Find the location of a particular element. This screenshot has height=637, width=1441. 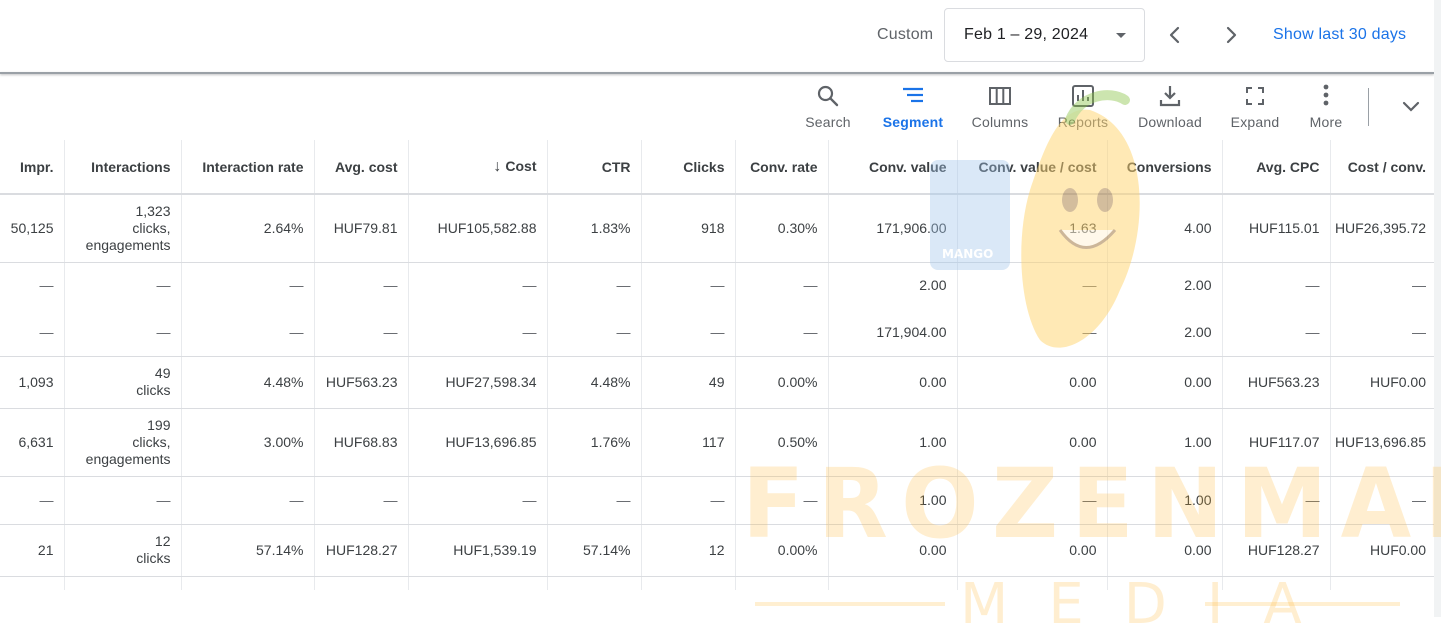

column-header-ctr: CTR is located at coordinates (593, 167).